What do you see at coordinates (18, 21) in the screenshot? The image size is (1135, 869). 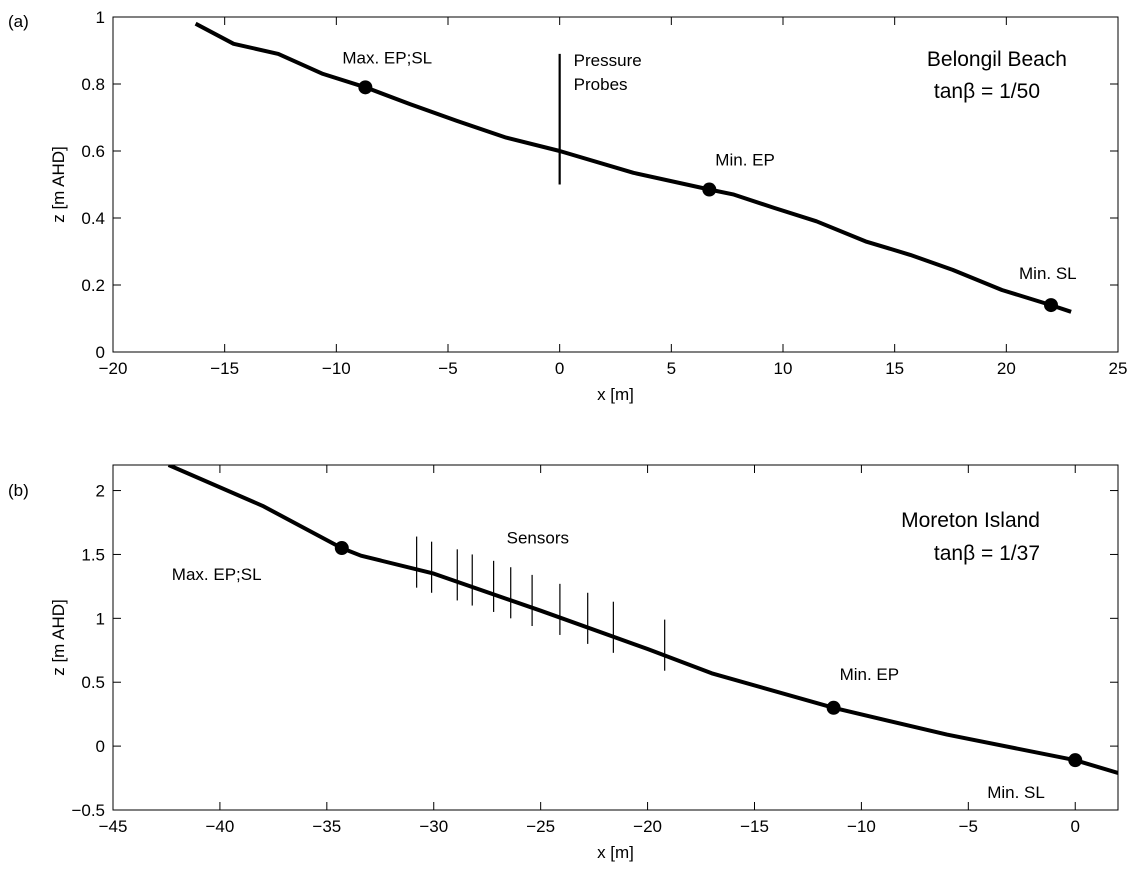 I see `panel-label: (a)` at bounding box center [18, 21].